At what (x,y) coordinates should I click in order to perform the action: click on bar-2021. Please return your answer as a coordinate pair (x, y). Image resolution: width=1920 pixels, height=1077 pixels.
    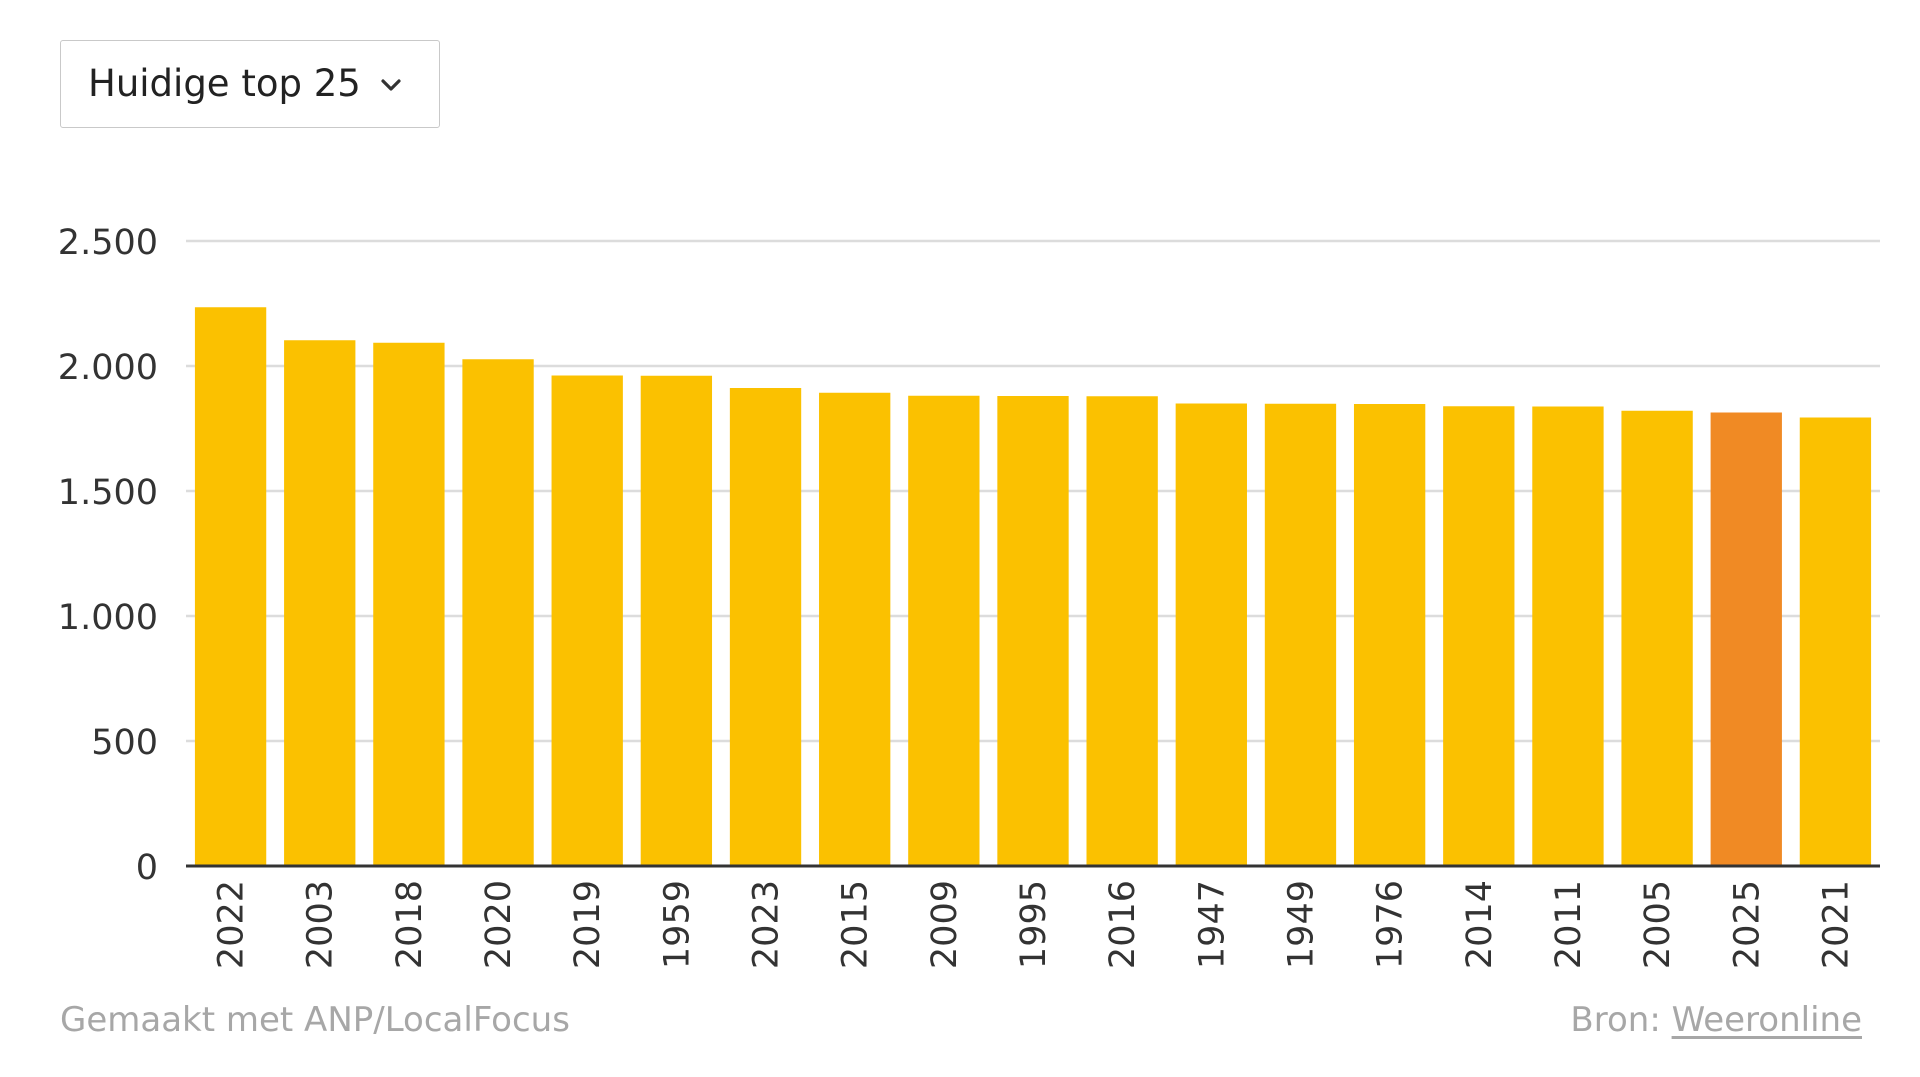
    Looking at the image, I should click on (1835, 641).